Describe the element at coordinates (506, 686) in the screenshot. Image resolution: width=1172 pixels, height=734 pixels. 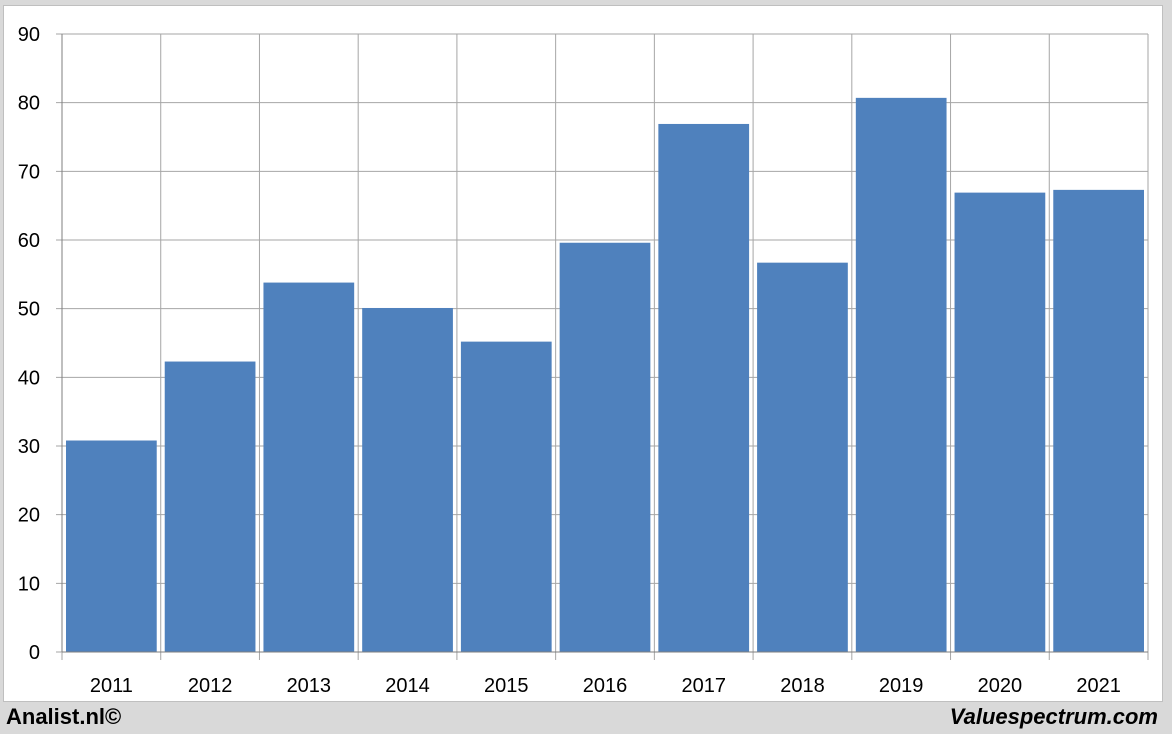
I see `x-tick-label: 2015` at that location.